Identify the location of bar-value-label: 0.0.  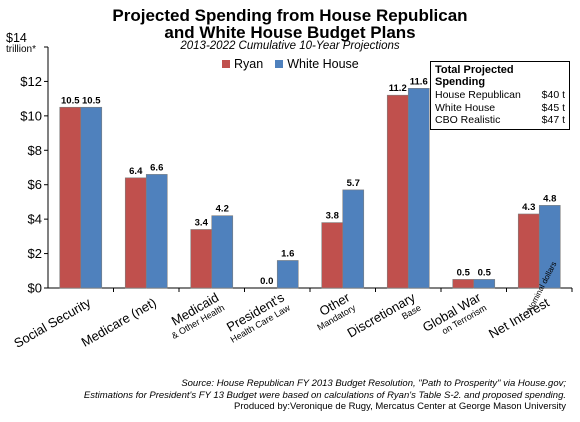
(266, 281).